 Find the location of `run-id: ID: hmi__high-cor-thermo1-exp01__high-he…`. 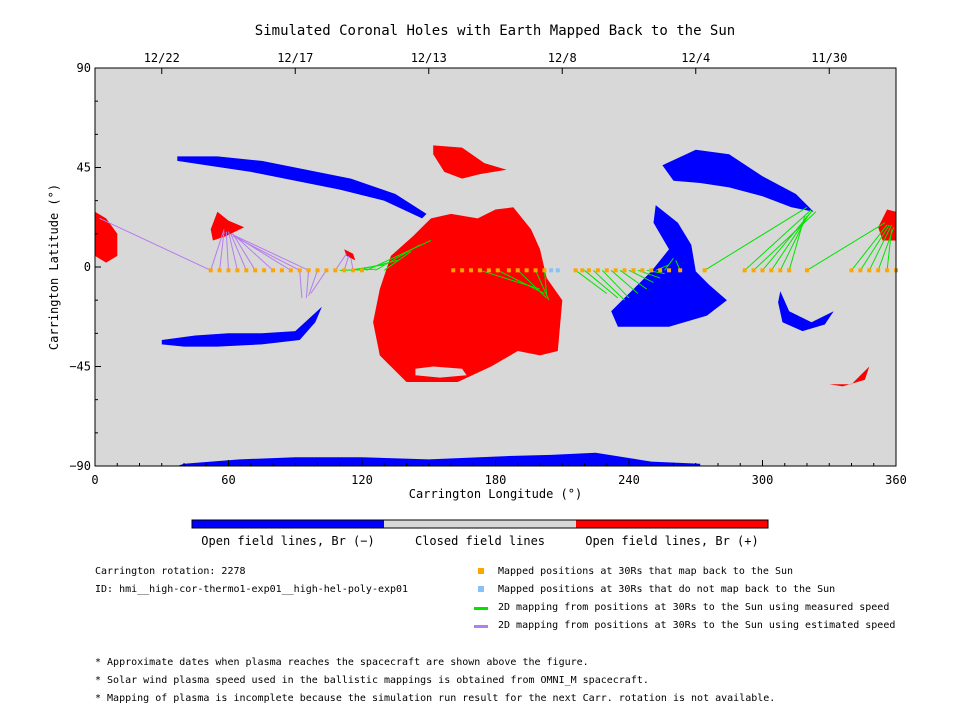

run-id: ID: hmi__high-cor-thermo1-exp01__high-he… is located at coordinates (252, 589).